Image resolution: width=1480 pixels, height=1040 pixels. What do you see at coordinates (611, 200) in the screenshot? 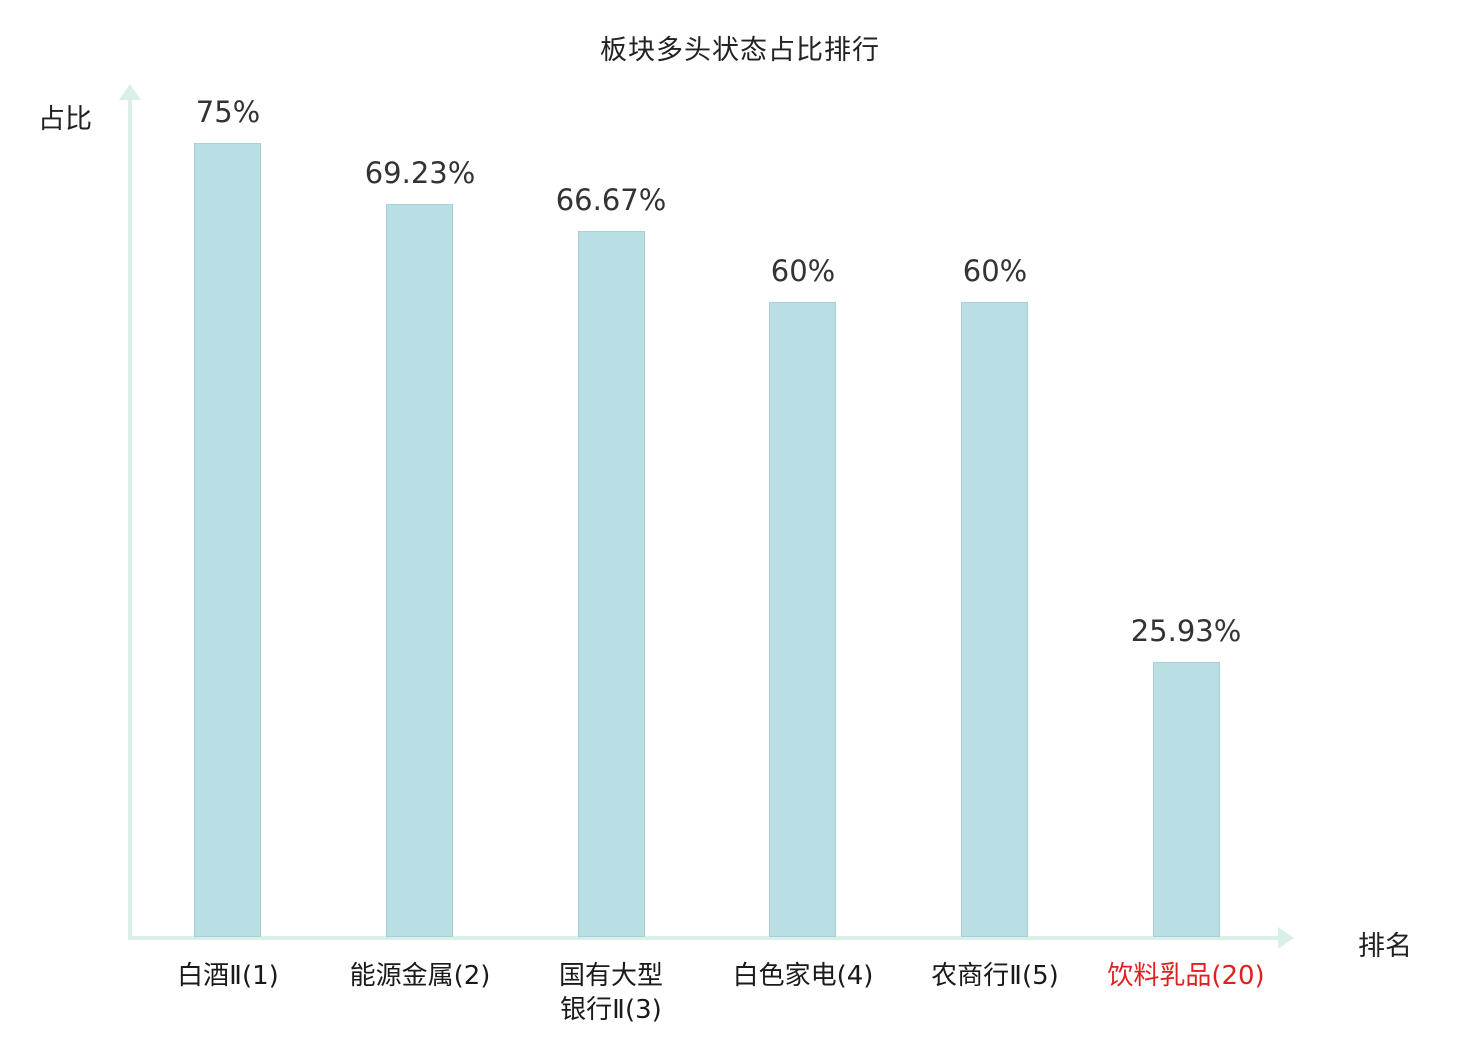
I see `bar-value-label: 66.67%` at bounding box center [611, 200].